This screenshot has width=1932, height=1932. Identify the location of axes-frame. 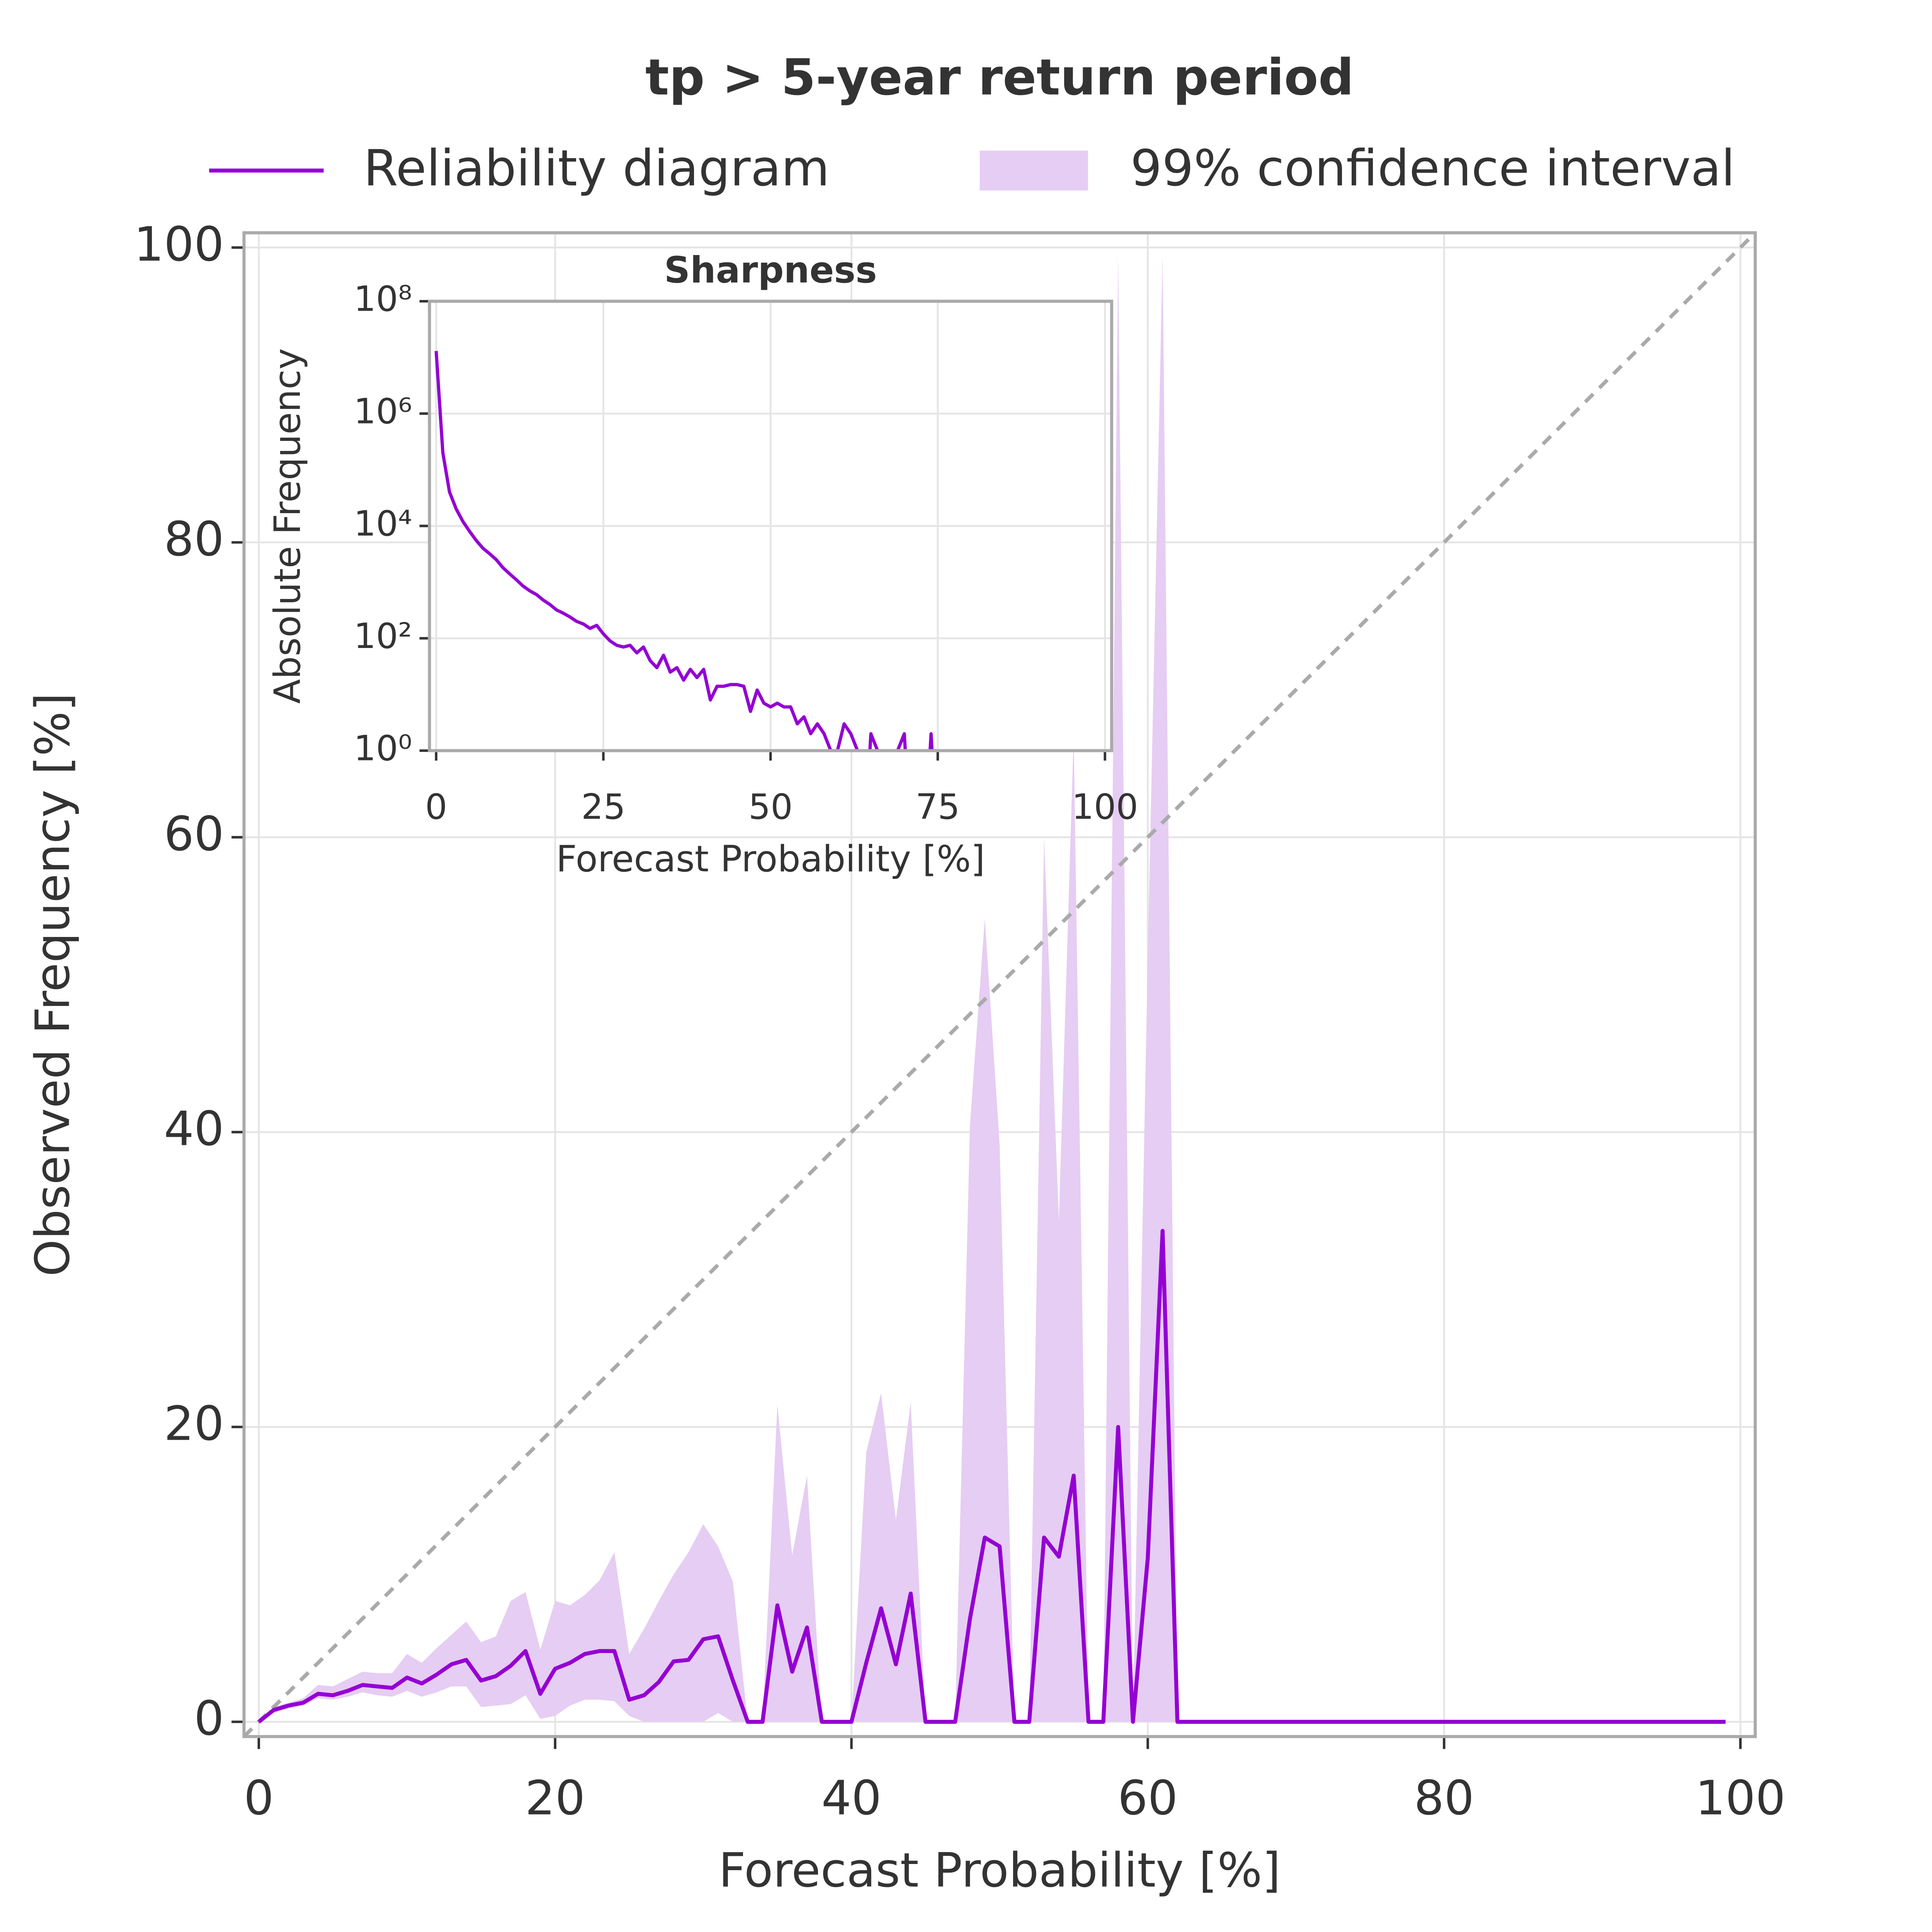
(770, 525).